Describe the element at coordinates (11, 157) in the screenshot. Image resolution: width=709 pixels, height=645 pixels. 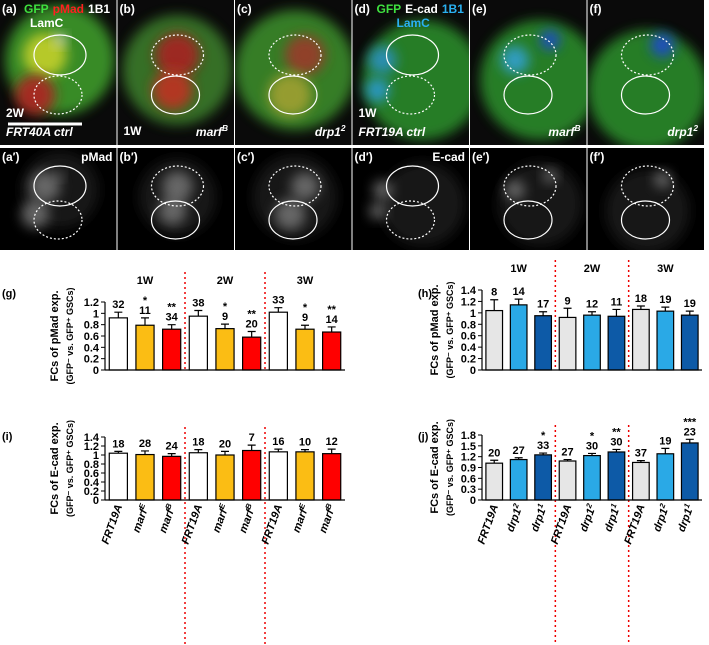
I see `panel-label: (a′)` at that location.